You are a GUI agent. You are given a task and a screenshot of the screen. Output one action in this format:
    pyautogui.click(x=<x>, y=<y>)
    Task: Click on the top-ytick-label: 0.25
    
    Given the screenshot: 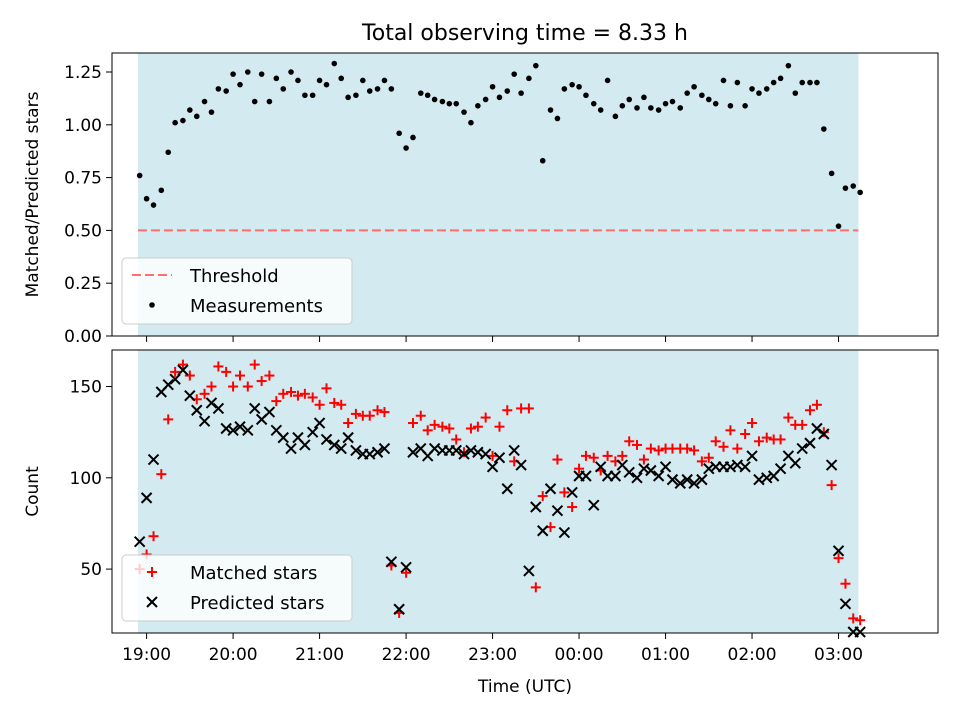 What is the action you would take?
    pyautogui.click(x=83, y=284)
    